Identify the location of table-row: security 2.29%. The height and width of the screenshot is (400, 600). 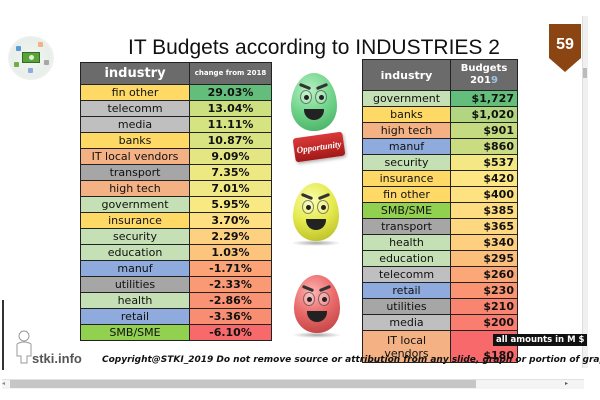
(176, 236).